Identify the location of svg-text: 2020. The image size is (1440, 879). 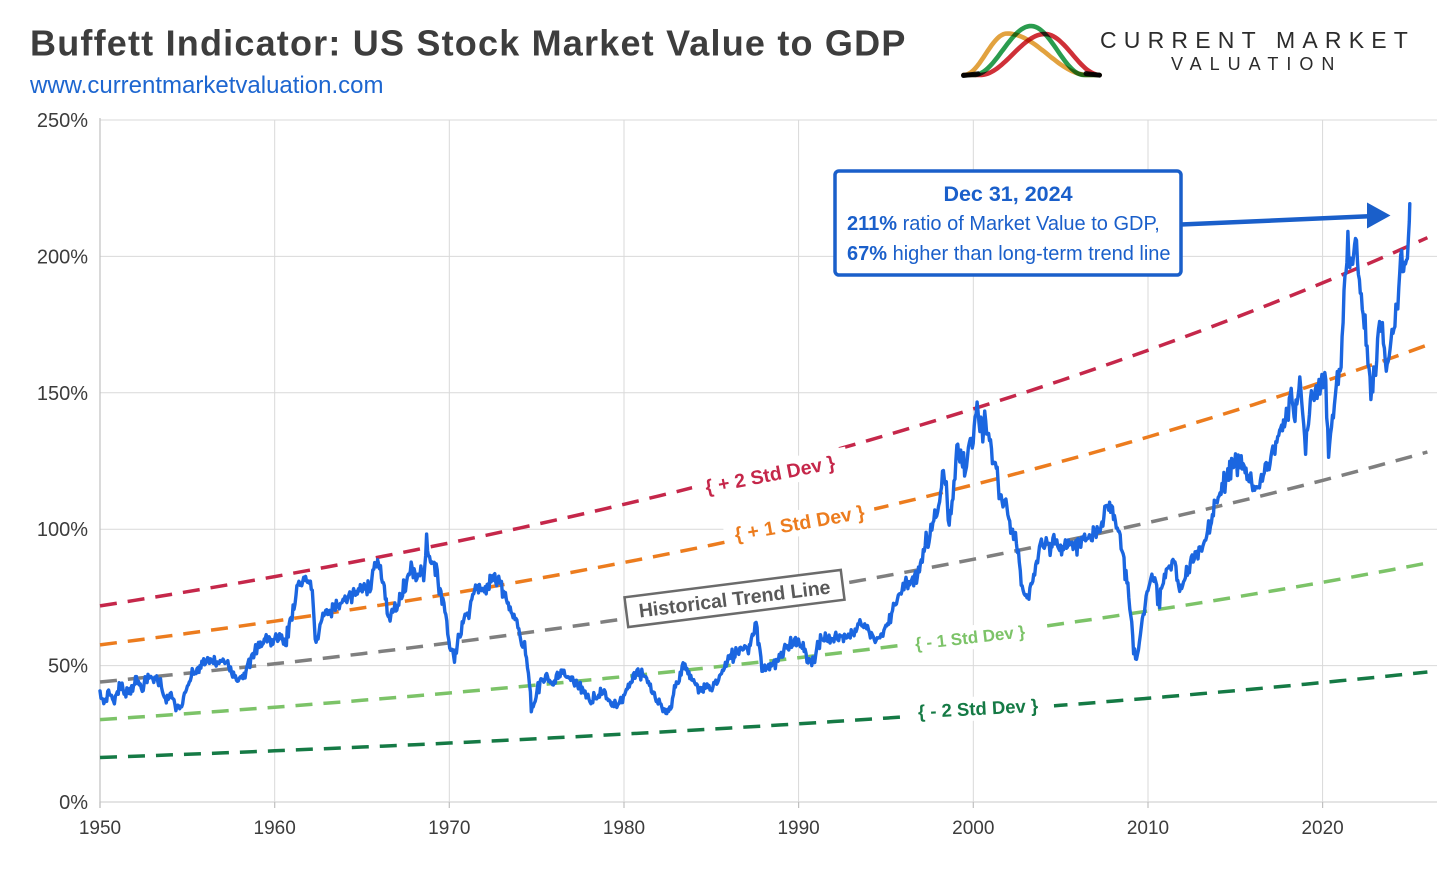
(1322, 828).